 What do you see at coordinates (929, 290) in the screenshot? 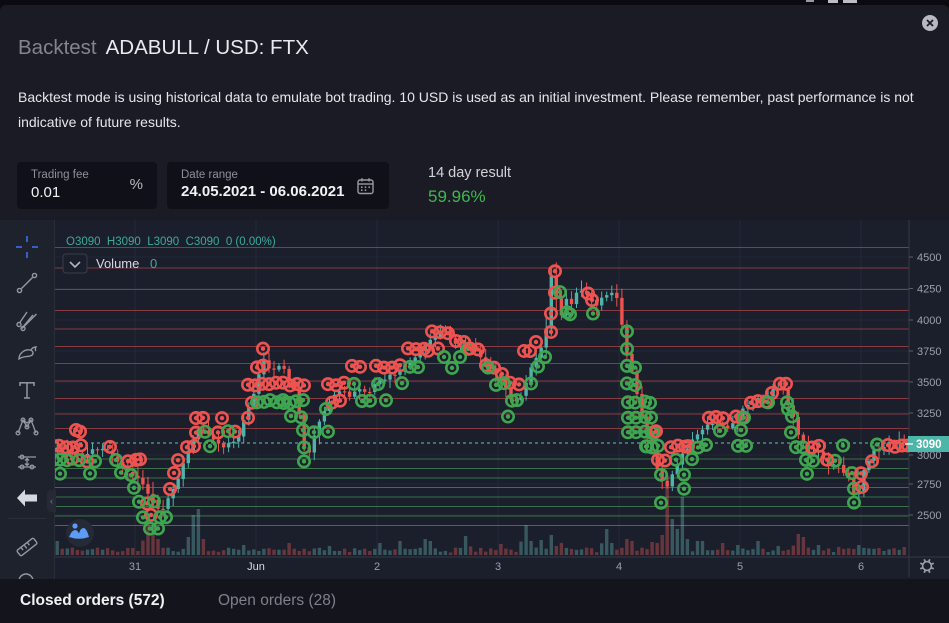
I see `svg-text: 4250` at bounding box center [929, 290].